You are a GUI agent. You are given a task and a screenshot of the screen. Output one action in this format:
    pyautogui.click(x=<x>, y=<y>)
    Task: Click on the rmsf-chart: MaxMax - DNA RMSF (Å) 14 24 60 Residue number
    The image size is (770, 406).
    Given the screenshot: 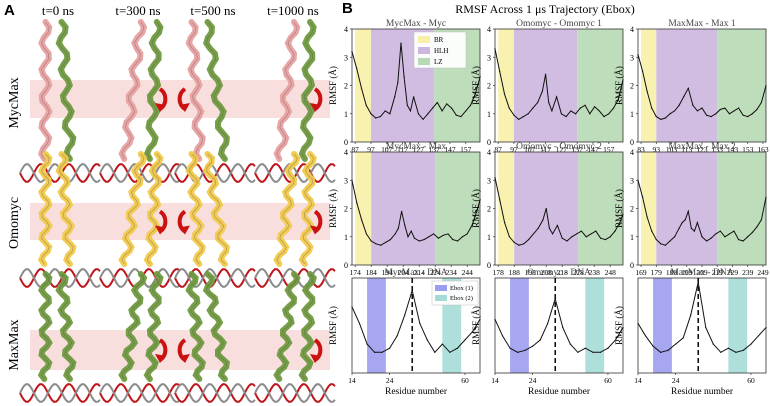 What is the action you would take?
    pyautogui.click(x=690, y=332)
    